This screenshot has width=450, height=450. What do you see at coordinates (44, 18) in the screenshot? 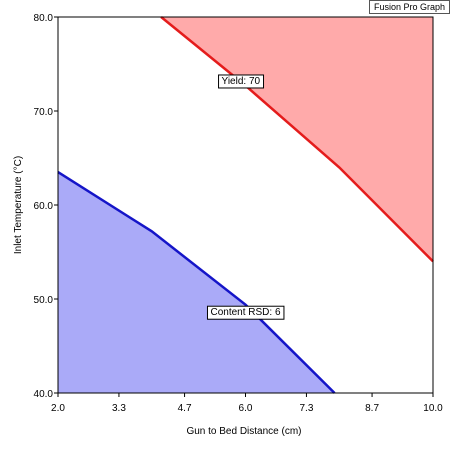
I see `y-tick-label: 80.0` at bounding box center [44, 18].